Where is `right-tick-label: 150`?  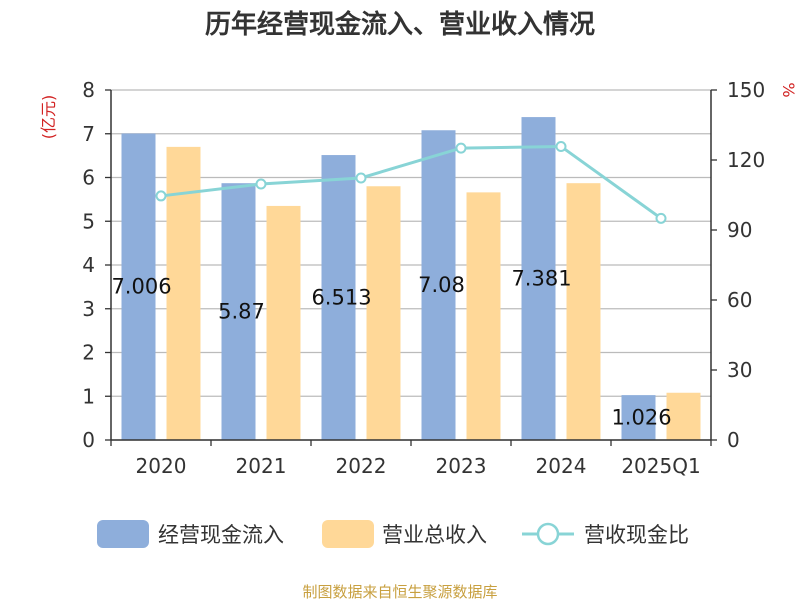 right-tick-label: 150 is located at coordinates (746, 90).